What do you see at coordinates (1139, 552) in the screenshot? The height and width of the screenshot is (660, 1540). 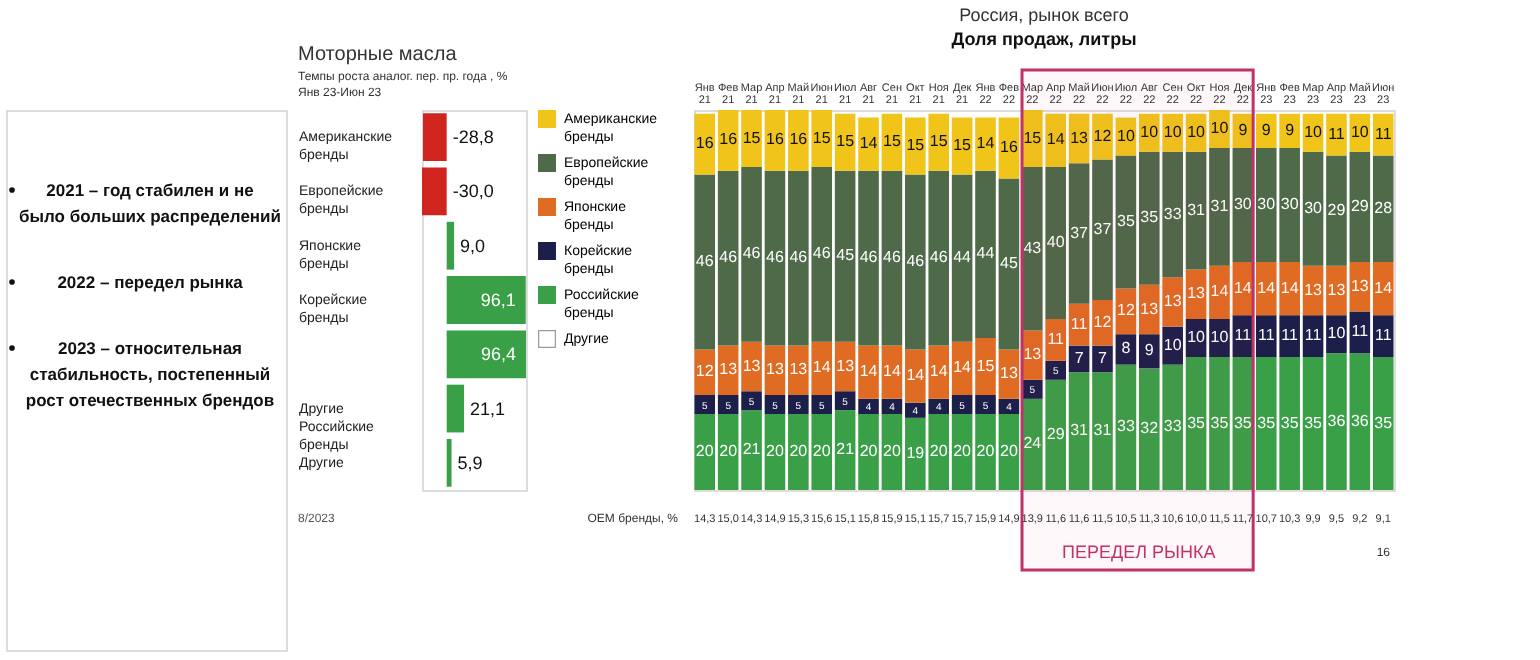 I see `band-label: ПЕРЕДЕЛ РЫНКА` at bounding box center [1139, 552].